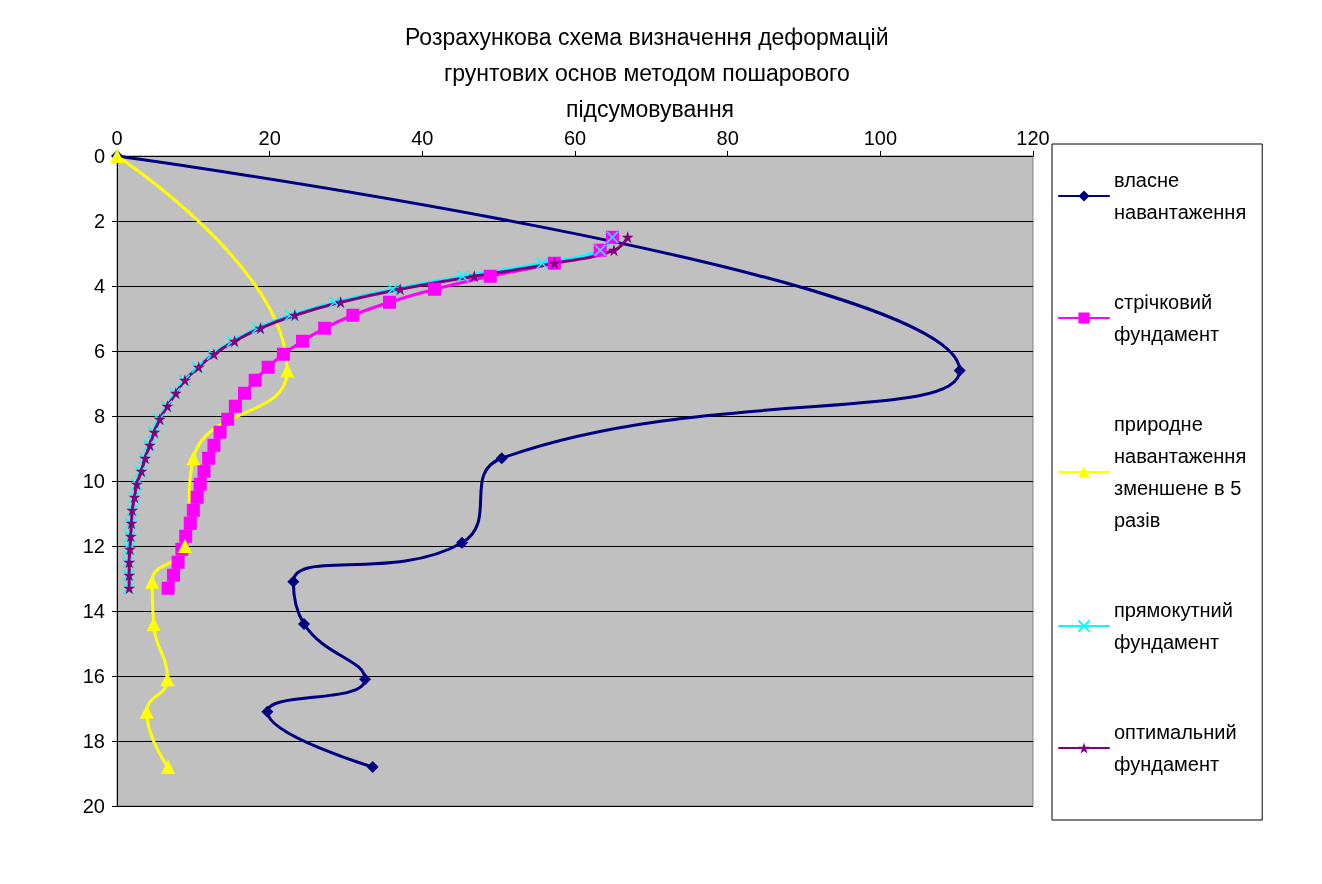 This screenshot has width=1322, height=884. I want to click on chart-title: Розрахункова схема визначення деформацій грунтових основ методом пошарового підсумовування, so click(650, 73).